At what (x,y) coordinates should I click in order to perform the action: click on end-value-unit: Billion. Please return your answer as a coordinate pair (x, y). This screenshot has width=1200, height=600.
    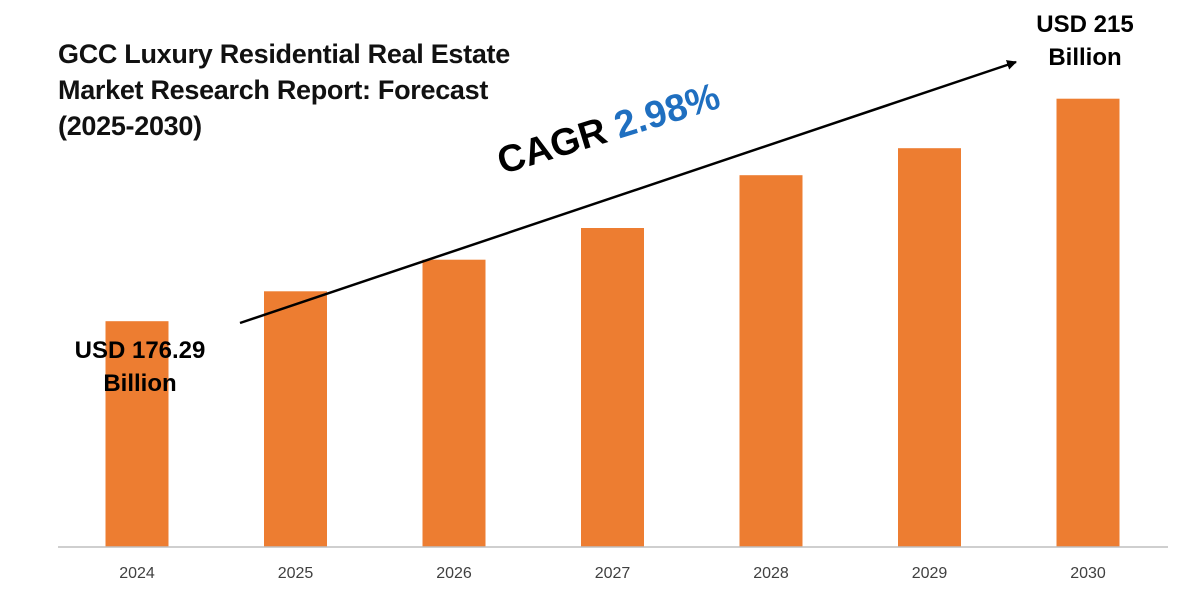
    Looking at the image, I should click on (1085, 57).